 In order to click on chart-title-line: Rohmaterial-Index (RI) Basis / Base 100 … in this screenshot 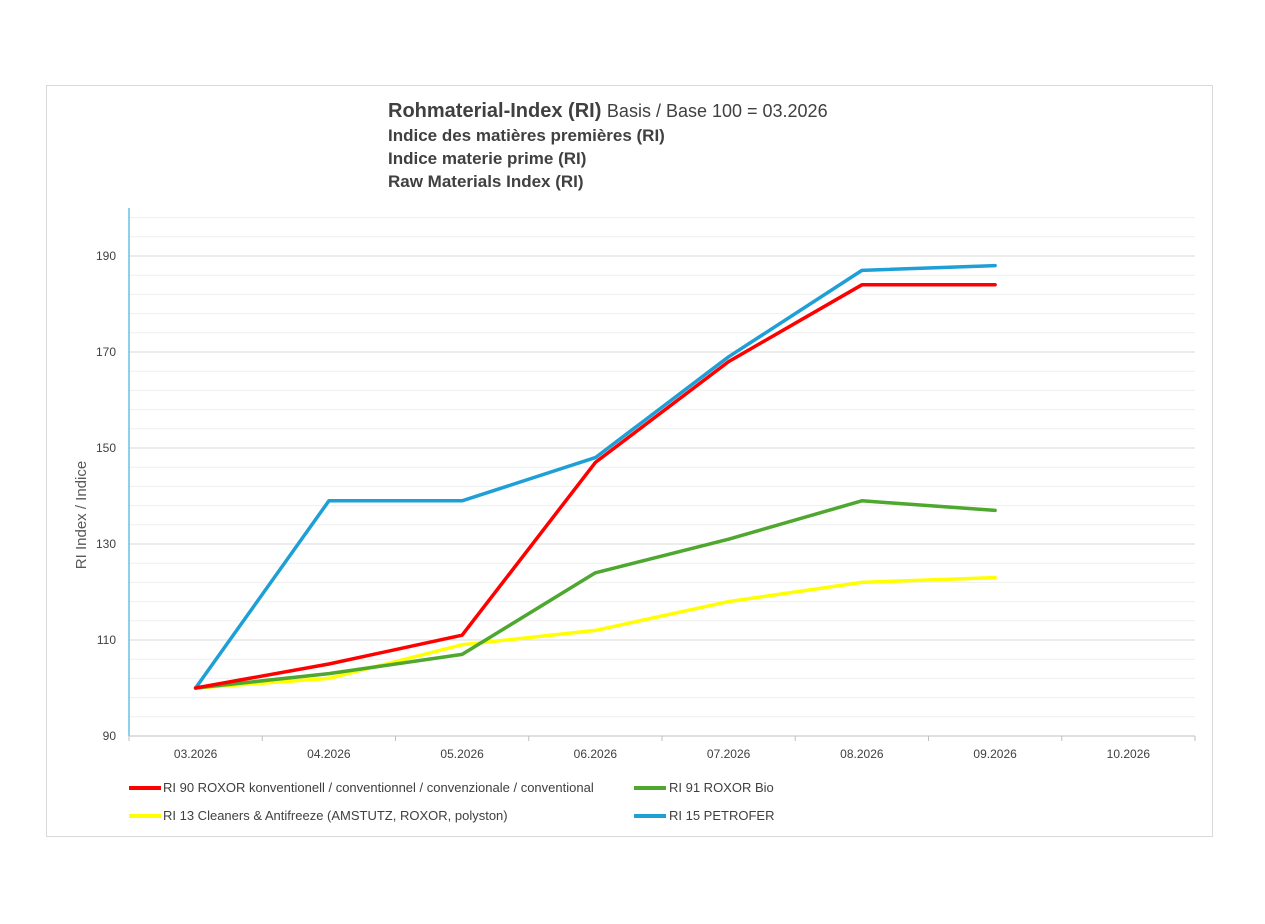, I will do `click(608, 111)`.